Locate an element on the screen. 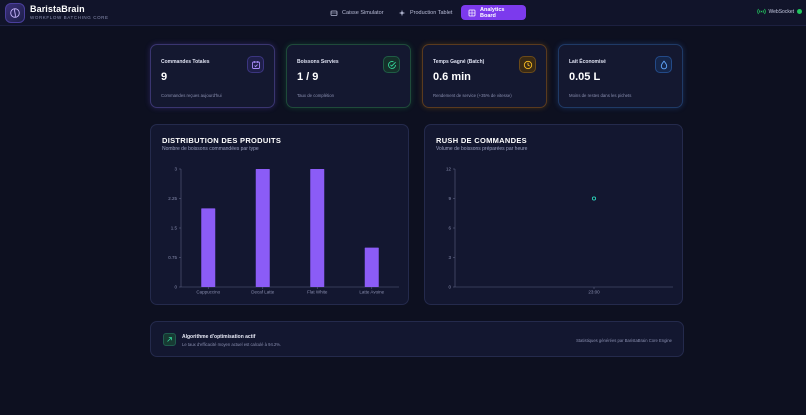 The width and height of the screenshot is (806, 415). card-subtitle: Moins de restes dans les pichets is located at coordinates (600, 95).